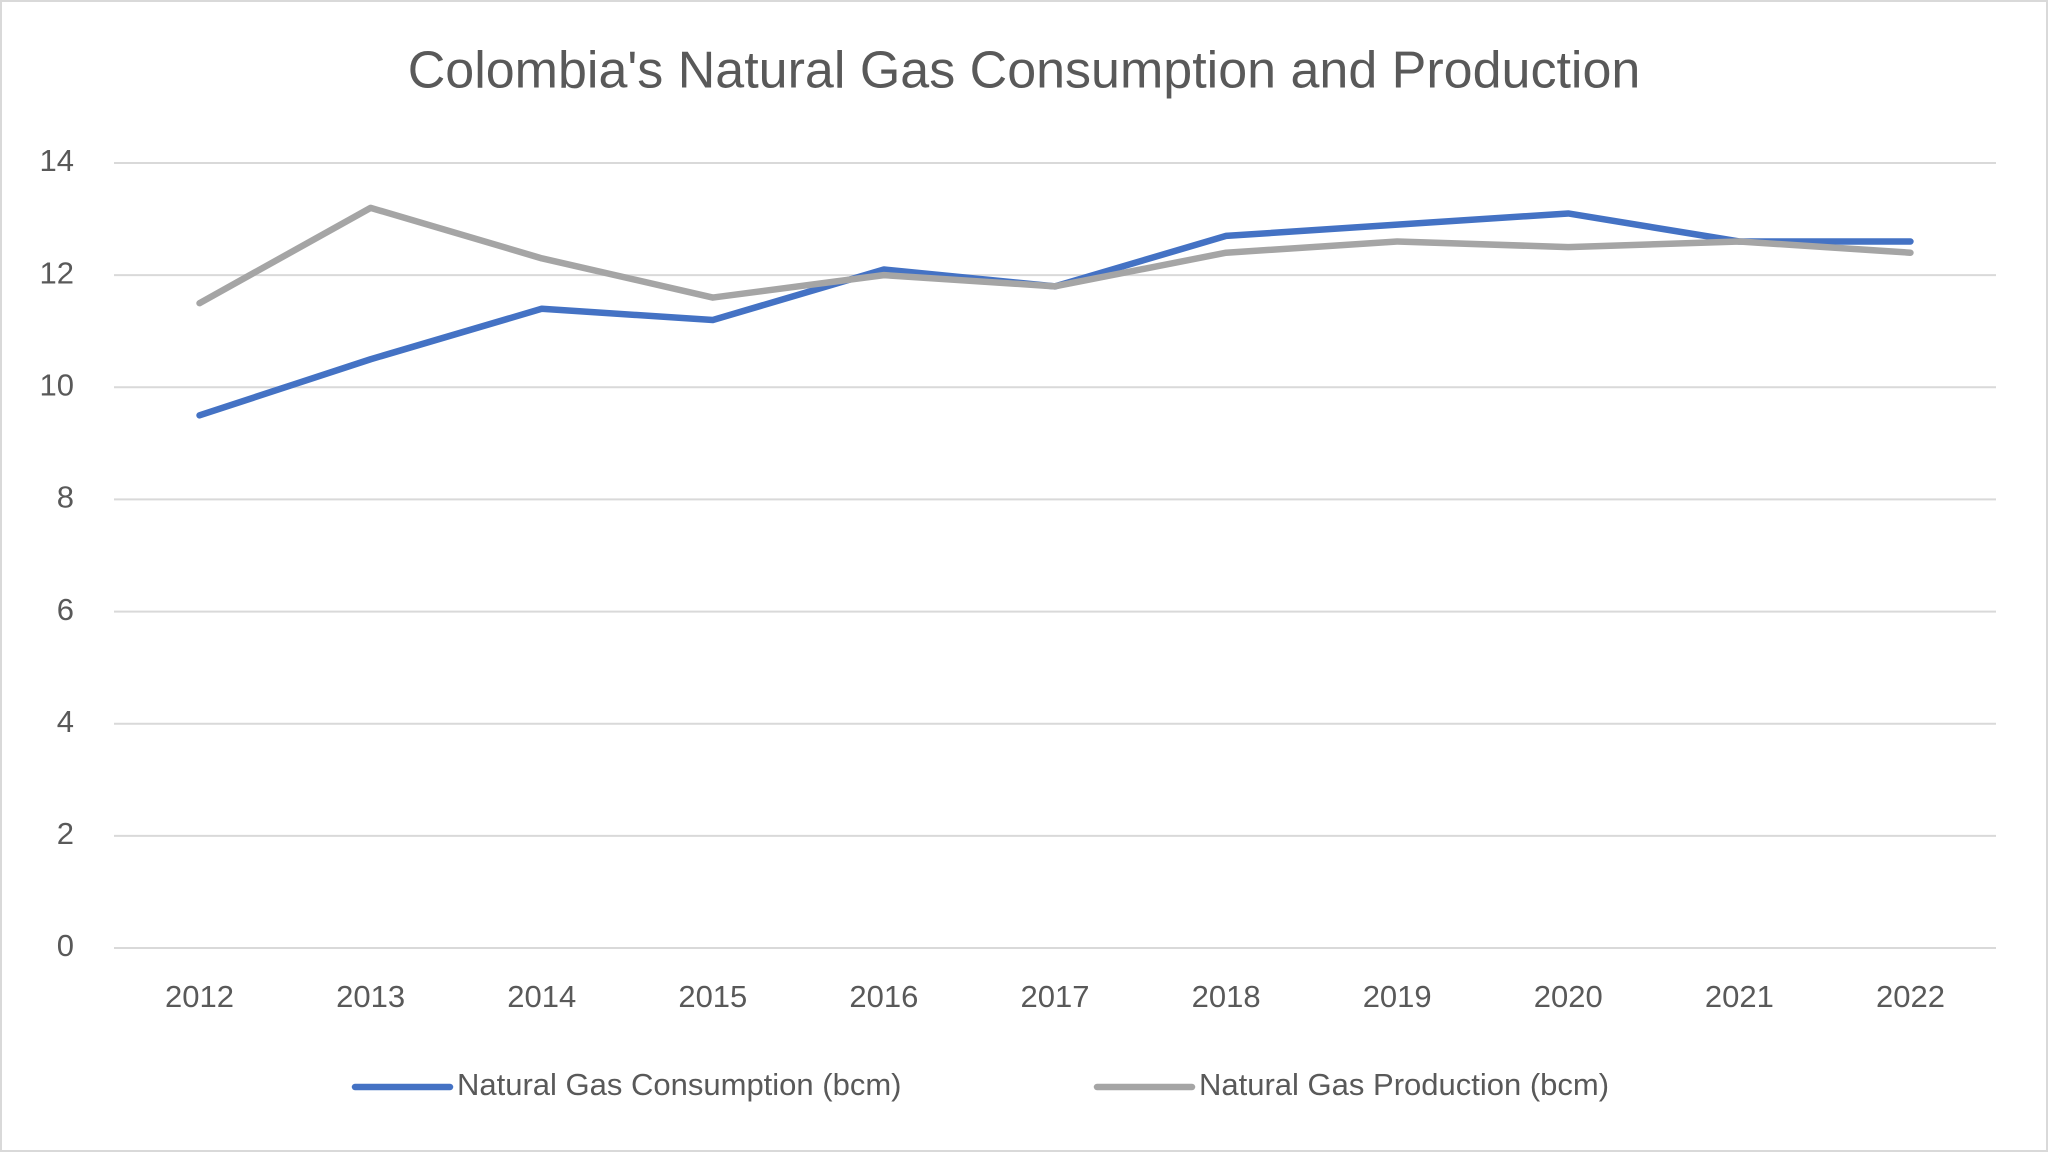 The height and width of the screenshot is (1152, 2048). Describe the element at coordinates (57, 384) in the screenshot. I see `y-tick-label: 10` at that location.